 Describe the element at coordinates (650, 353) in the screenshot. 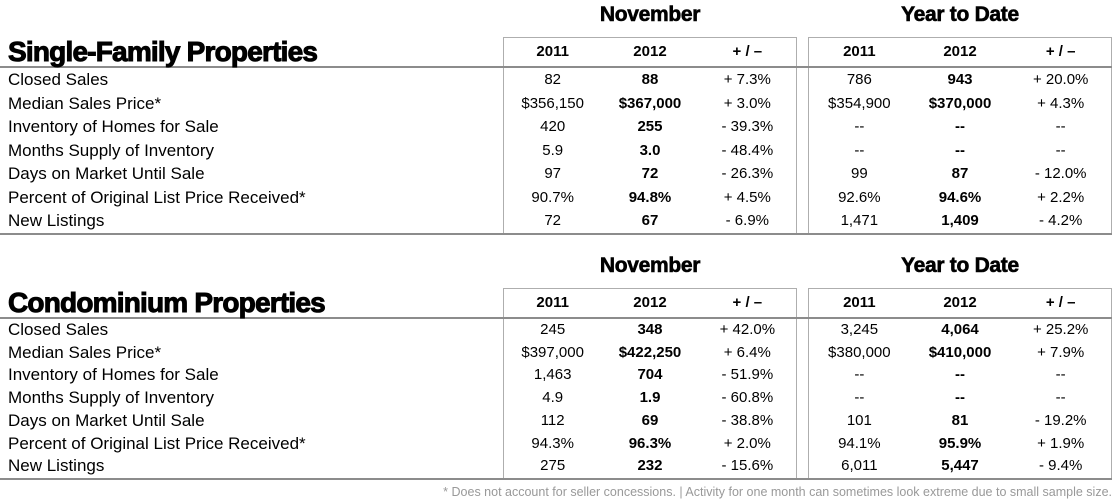

I see `november-values-box: $397,000 $422,250 + 6.4%` at that location.